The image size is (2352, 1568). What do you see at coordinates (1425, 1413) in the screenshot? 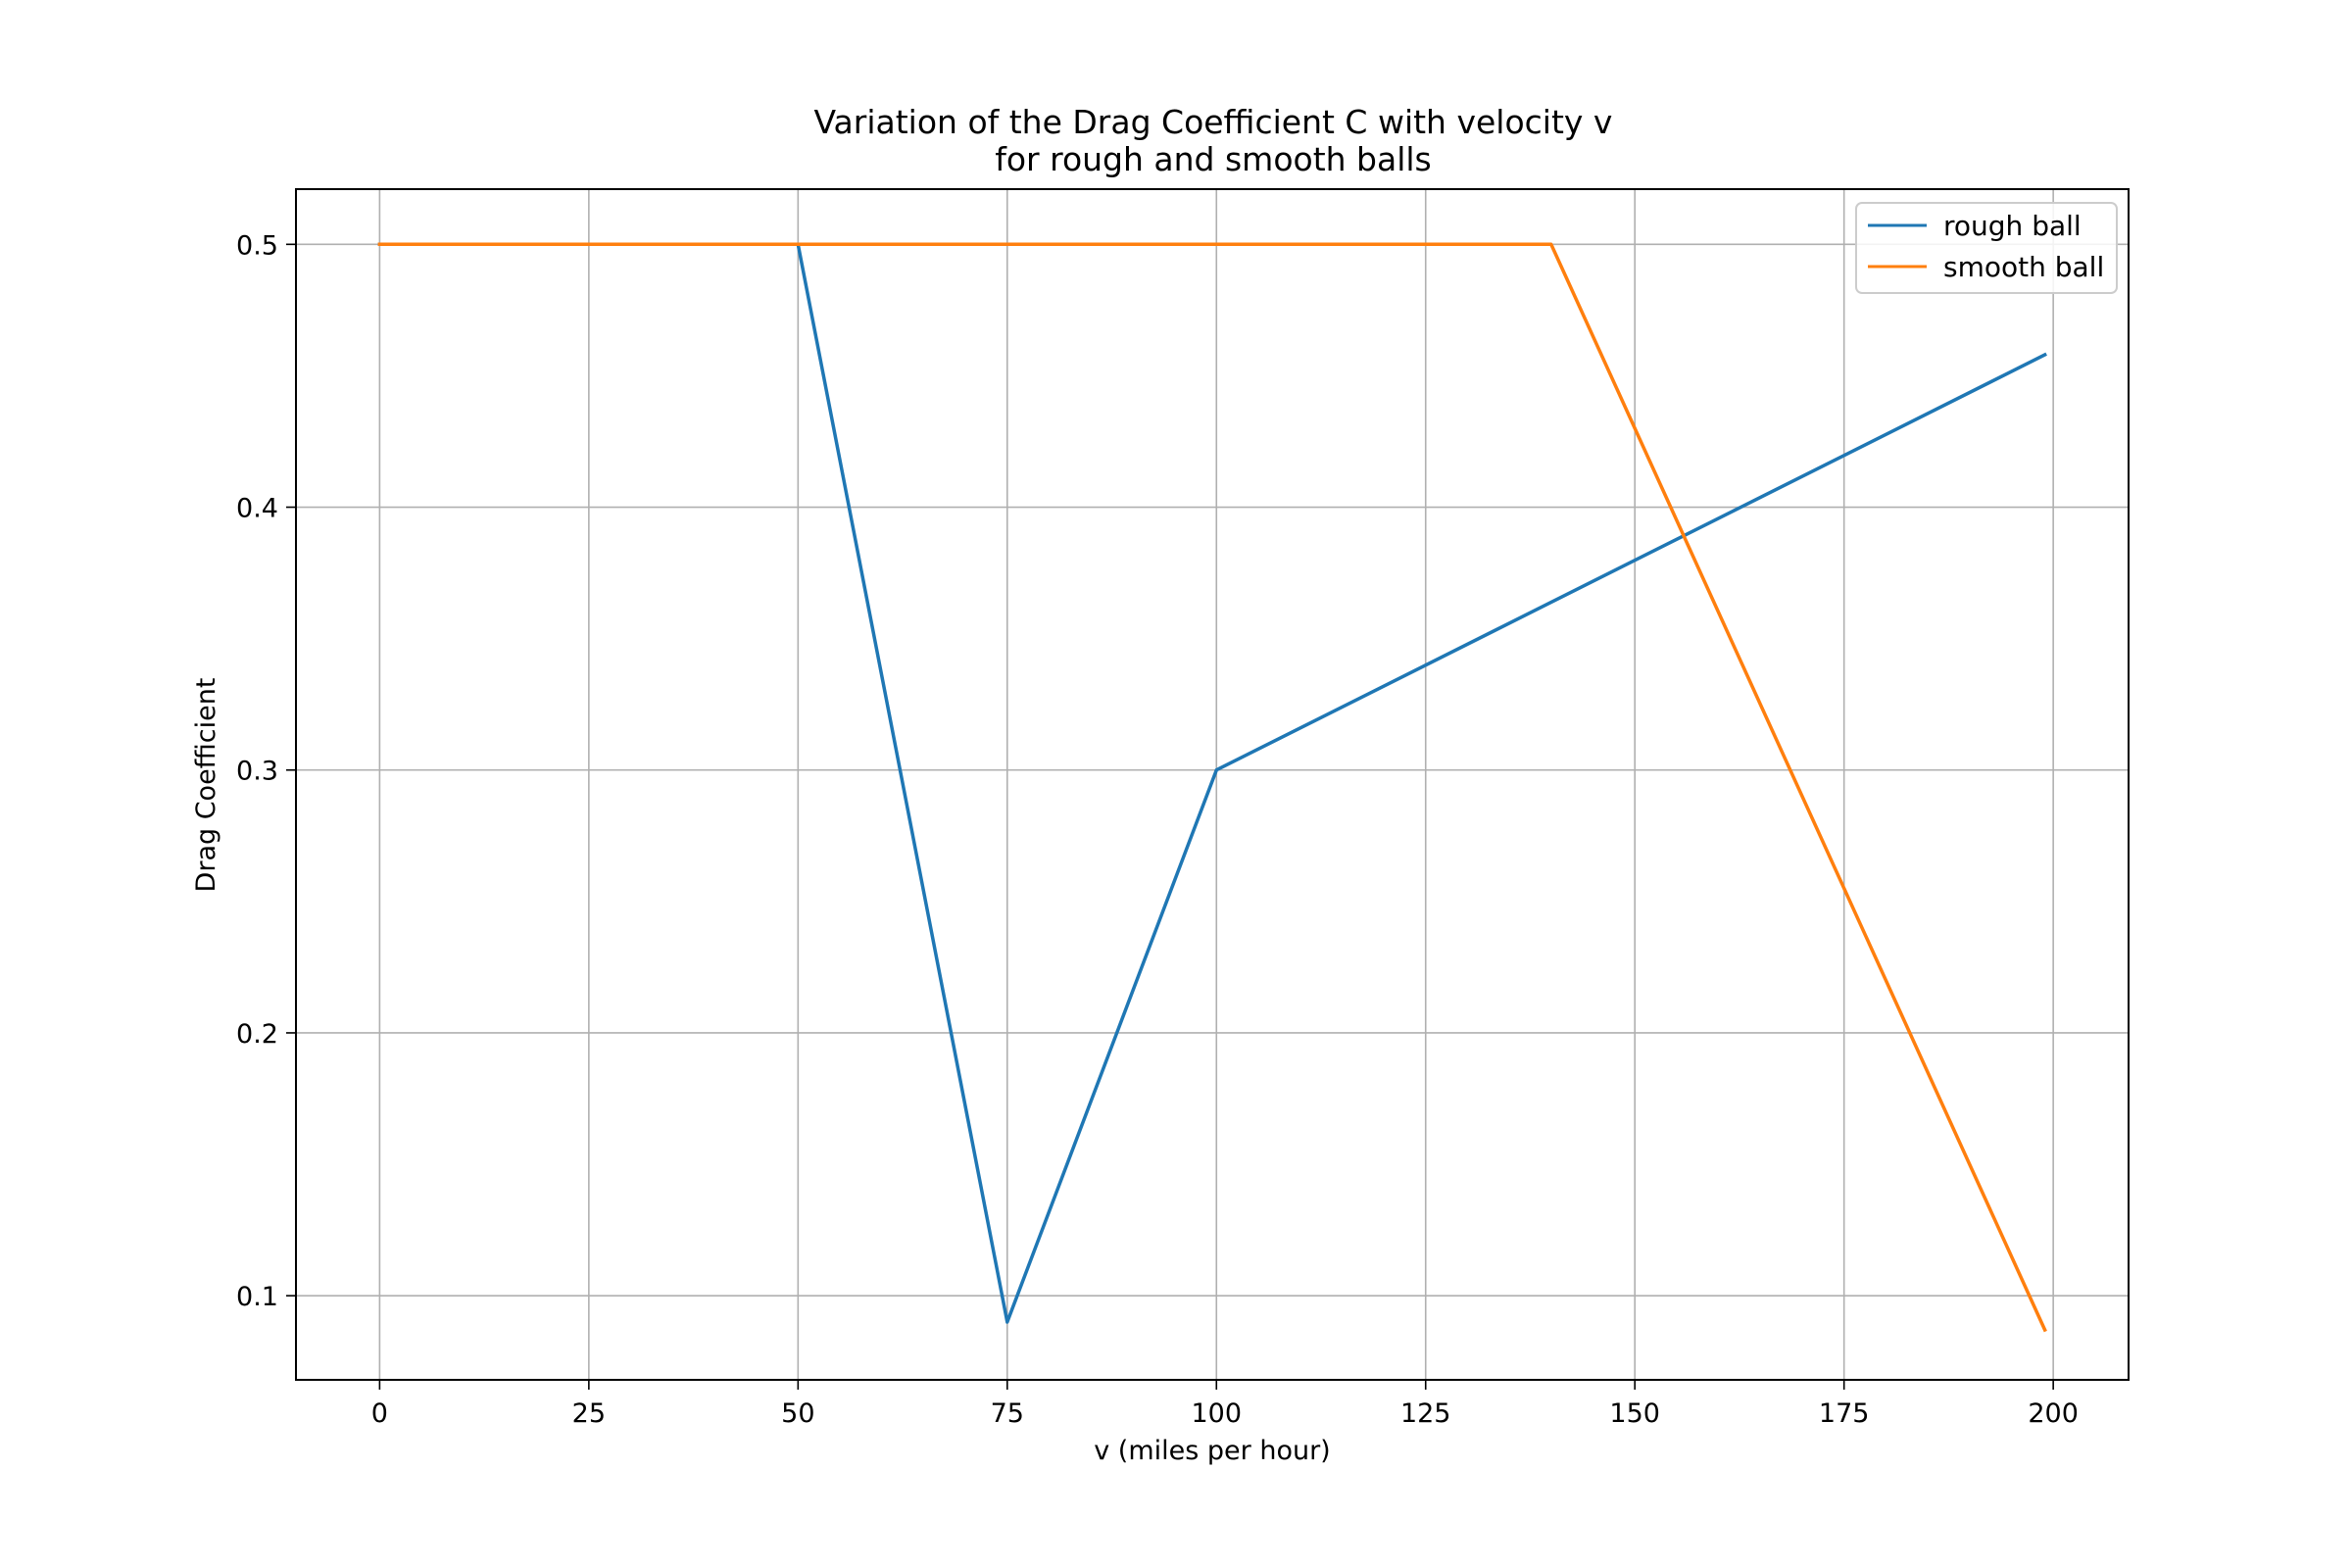
I see `x-tick-label: 125` at bounding box center [1425, 1413].